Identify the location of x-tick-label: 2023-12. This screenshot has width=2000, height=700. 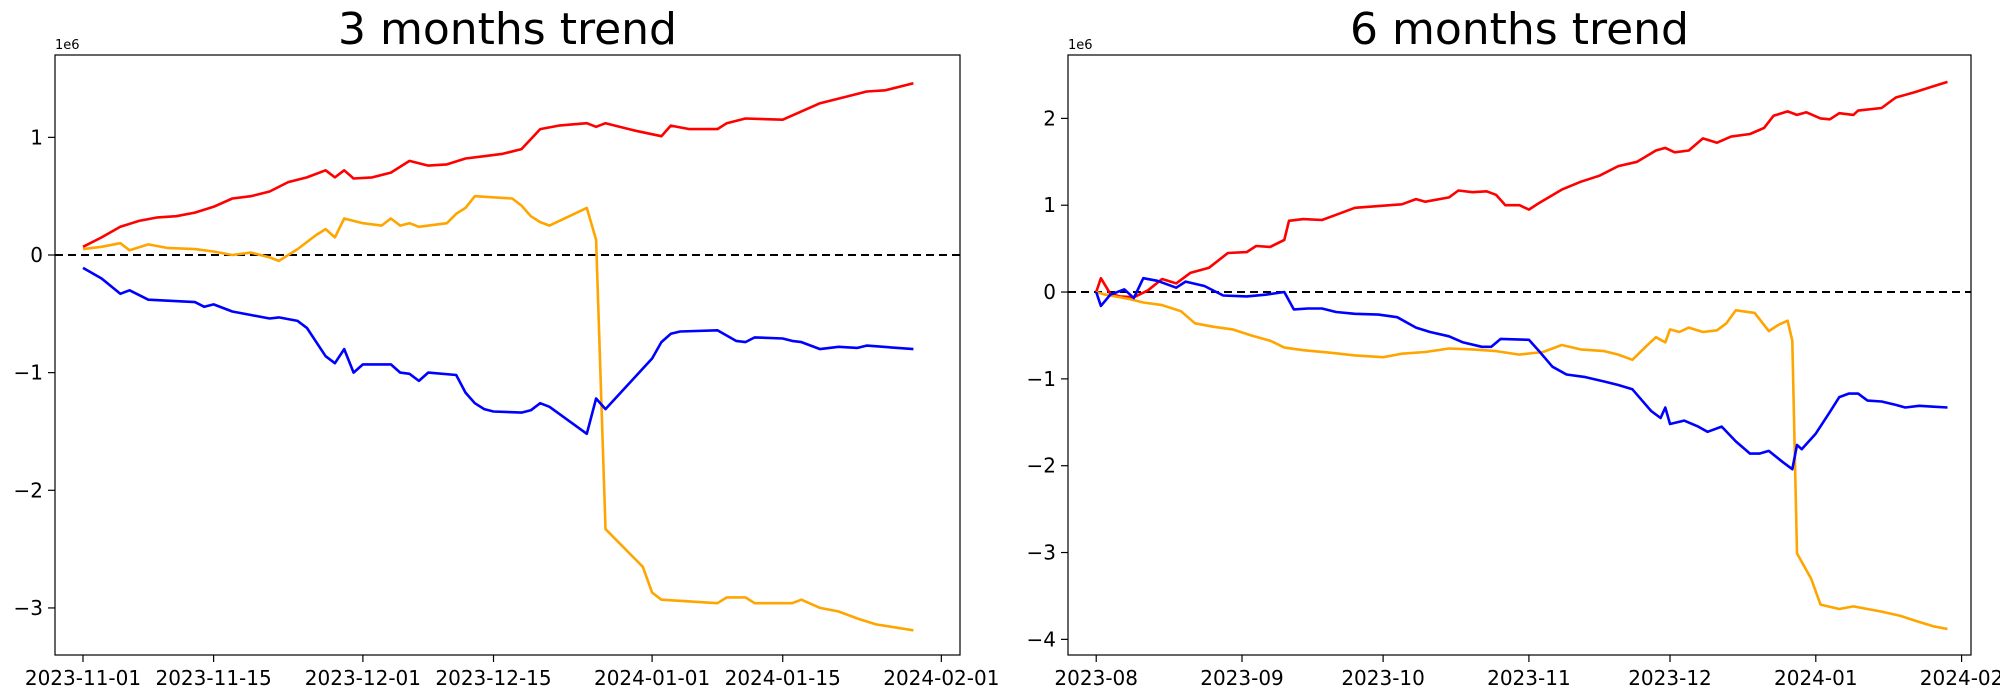
(1670, 678).